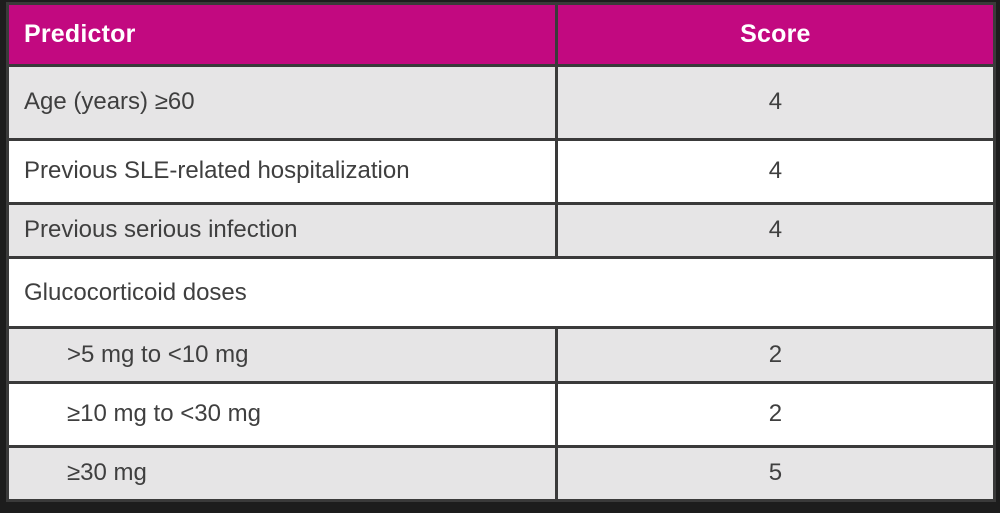  I want to click on table-row: Previous SLE-related hospitalization 4, so click(501, 171).